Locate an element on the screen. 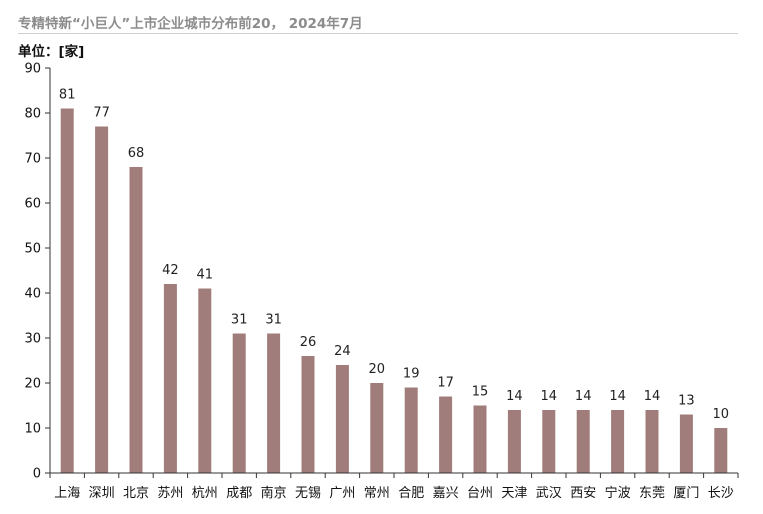  x-tick-label: 西安 is located at coordinates (583, 493).